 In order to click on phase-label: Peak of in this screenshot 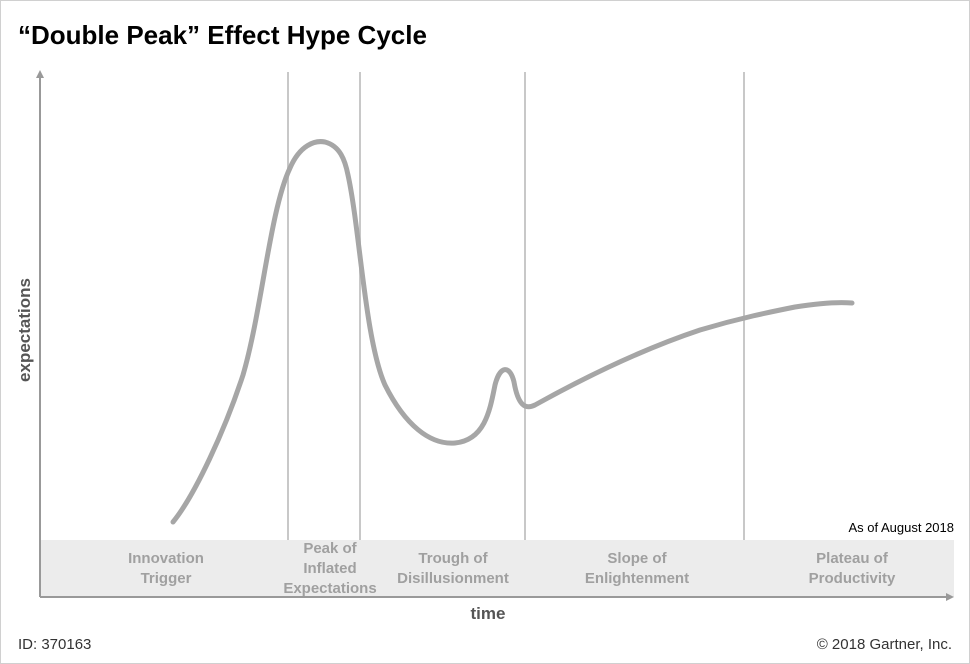, I will do `click(330, 548)`.